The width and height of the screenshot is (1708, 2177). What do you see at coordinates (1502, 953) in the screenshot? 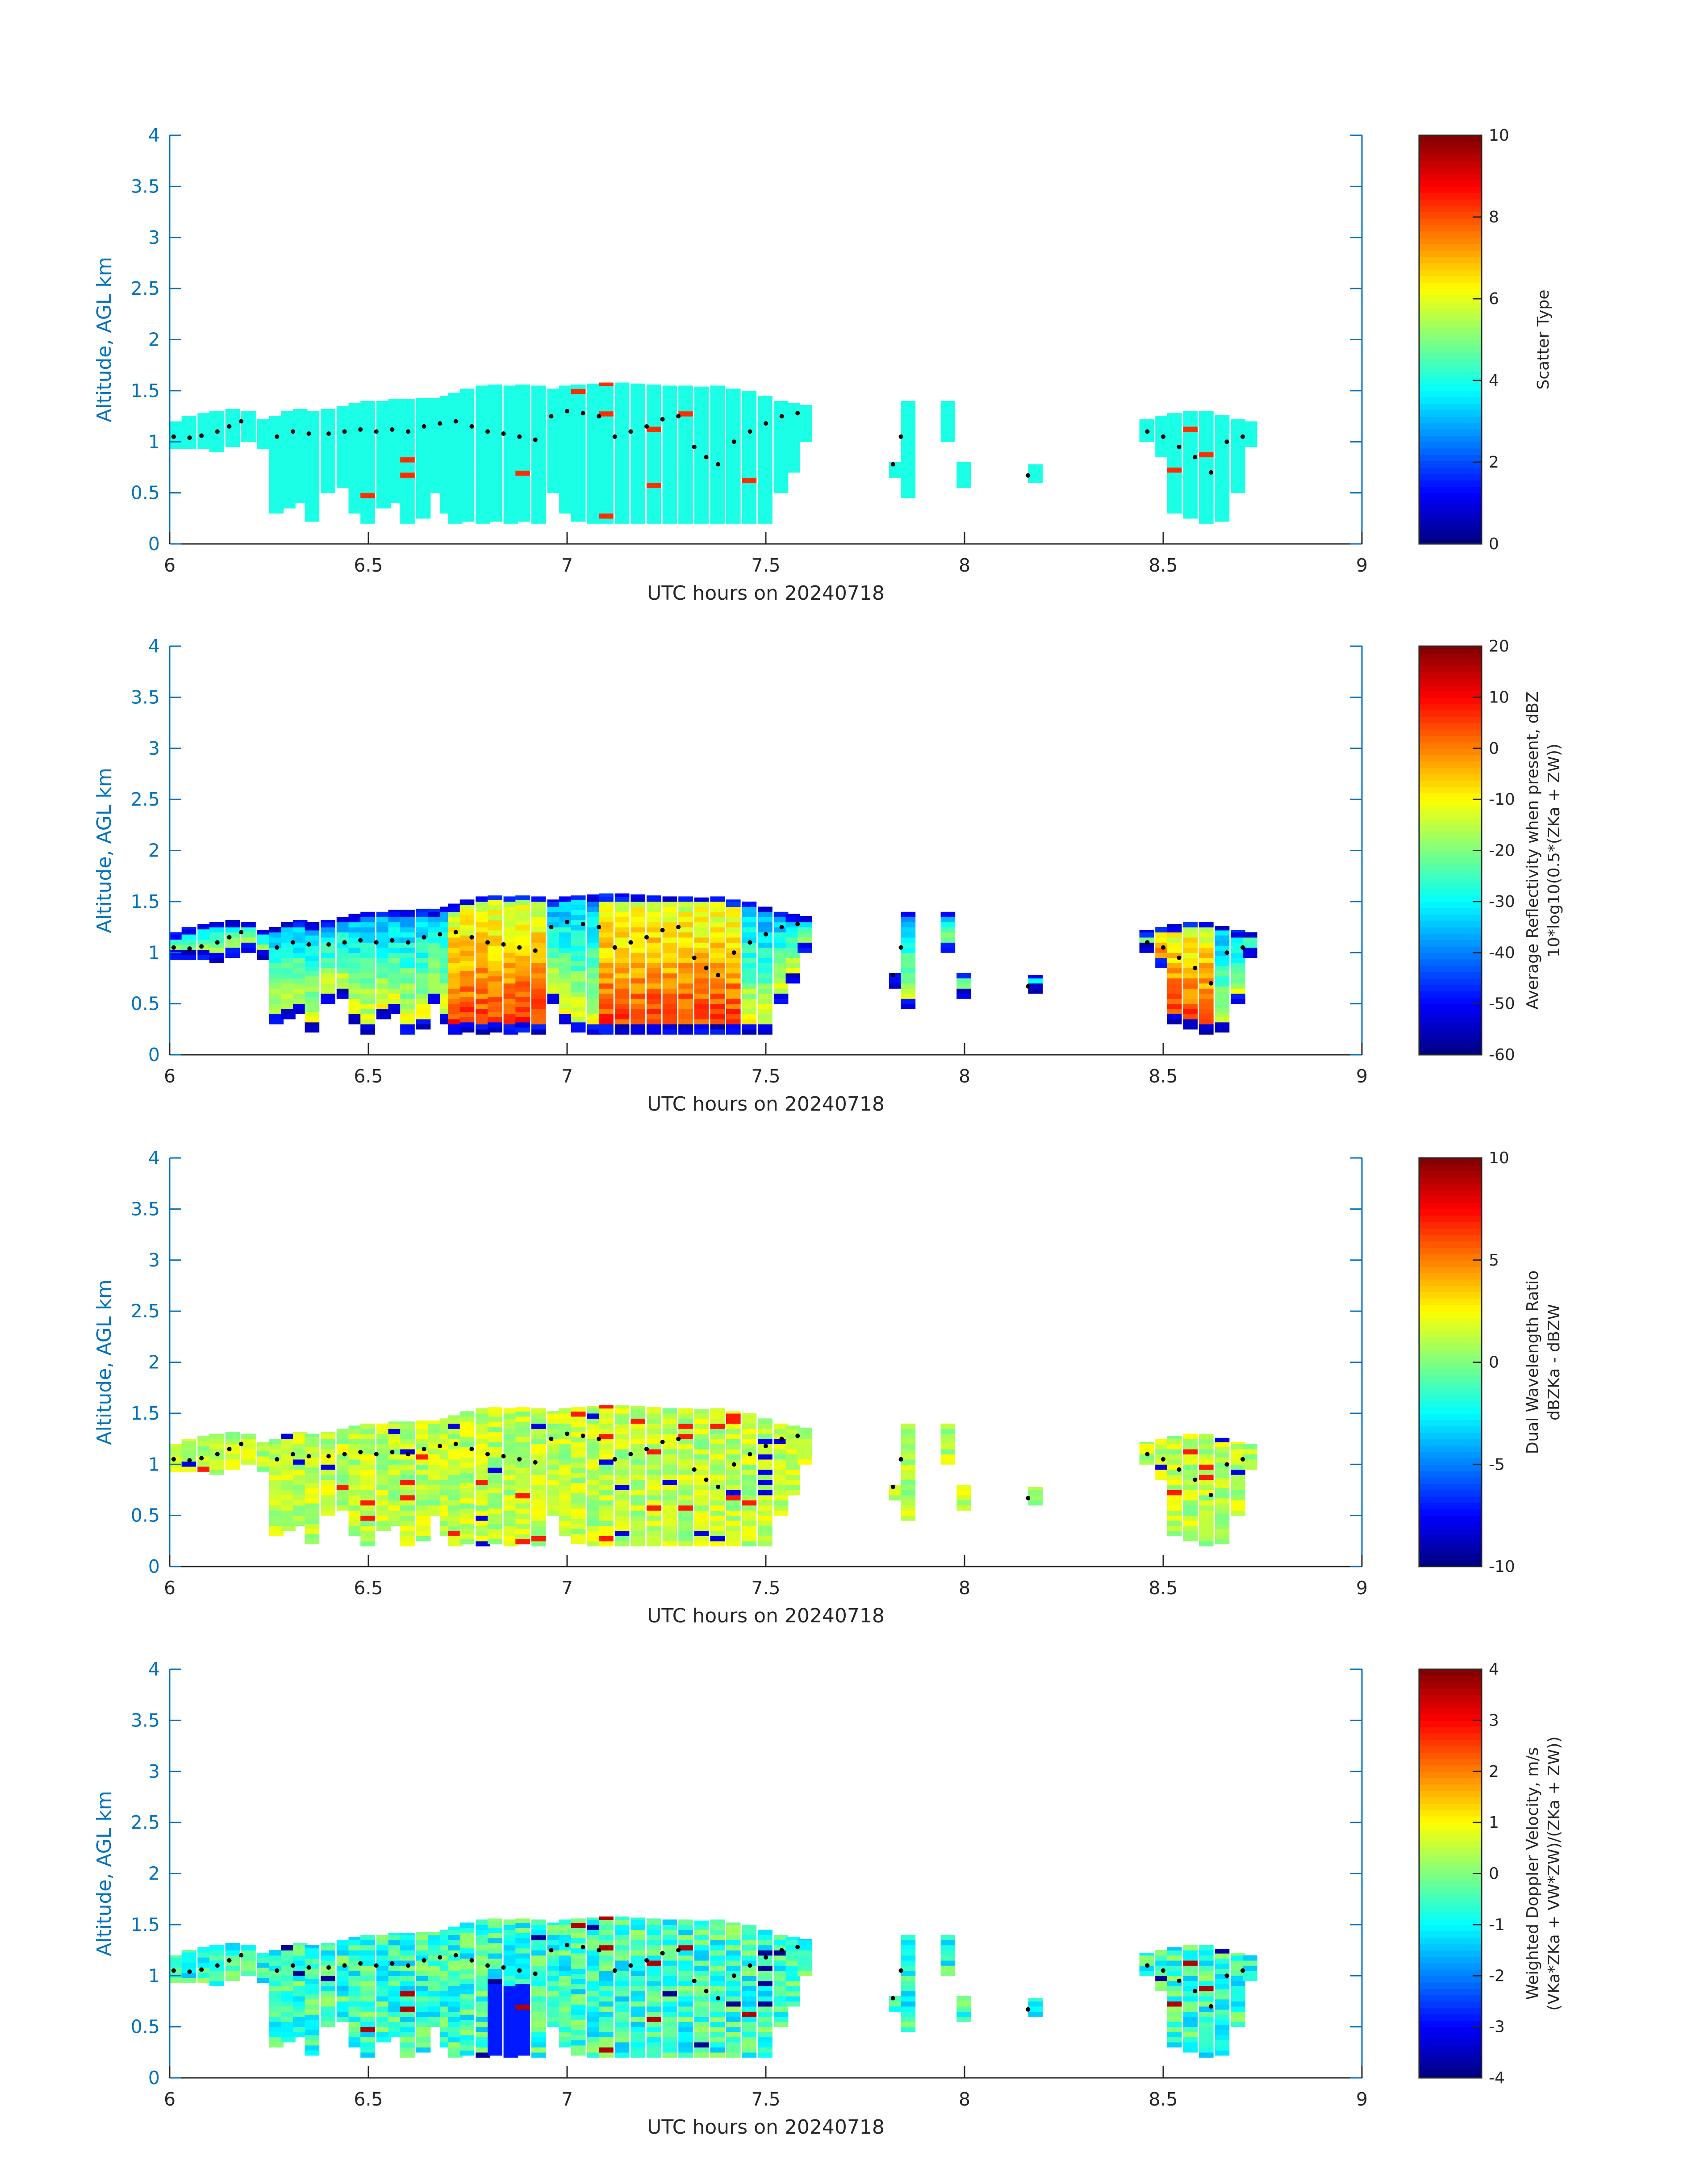
I see `colorbar-tick-label: -40` at bounding box center [1502, 953].